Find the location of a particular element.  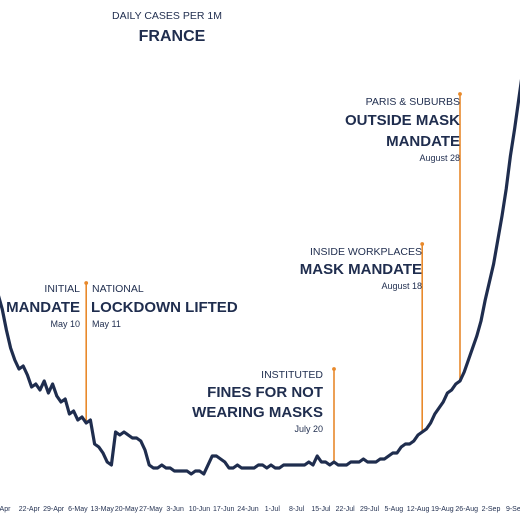

chart-subtitle: DAILY CASES PER 1M is located at coordinates (167, 16).